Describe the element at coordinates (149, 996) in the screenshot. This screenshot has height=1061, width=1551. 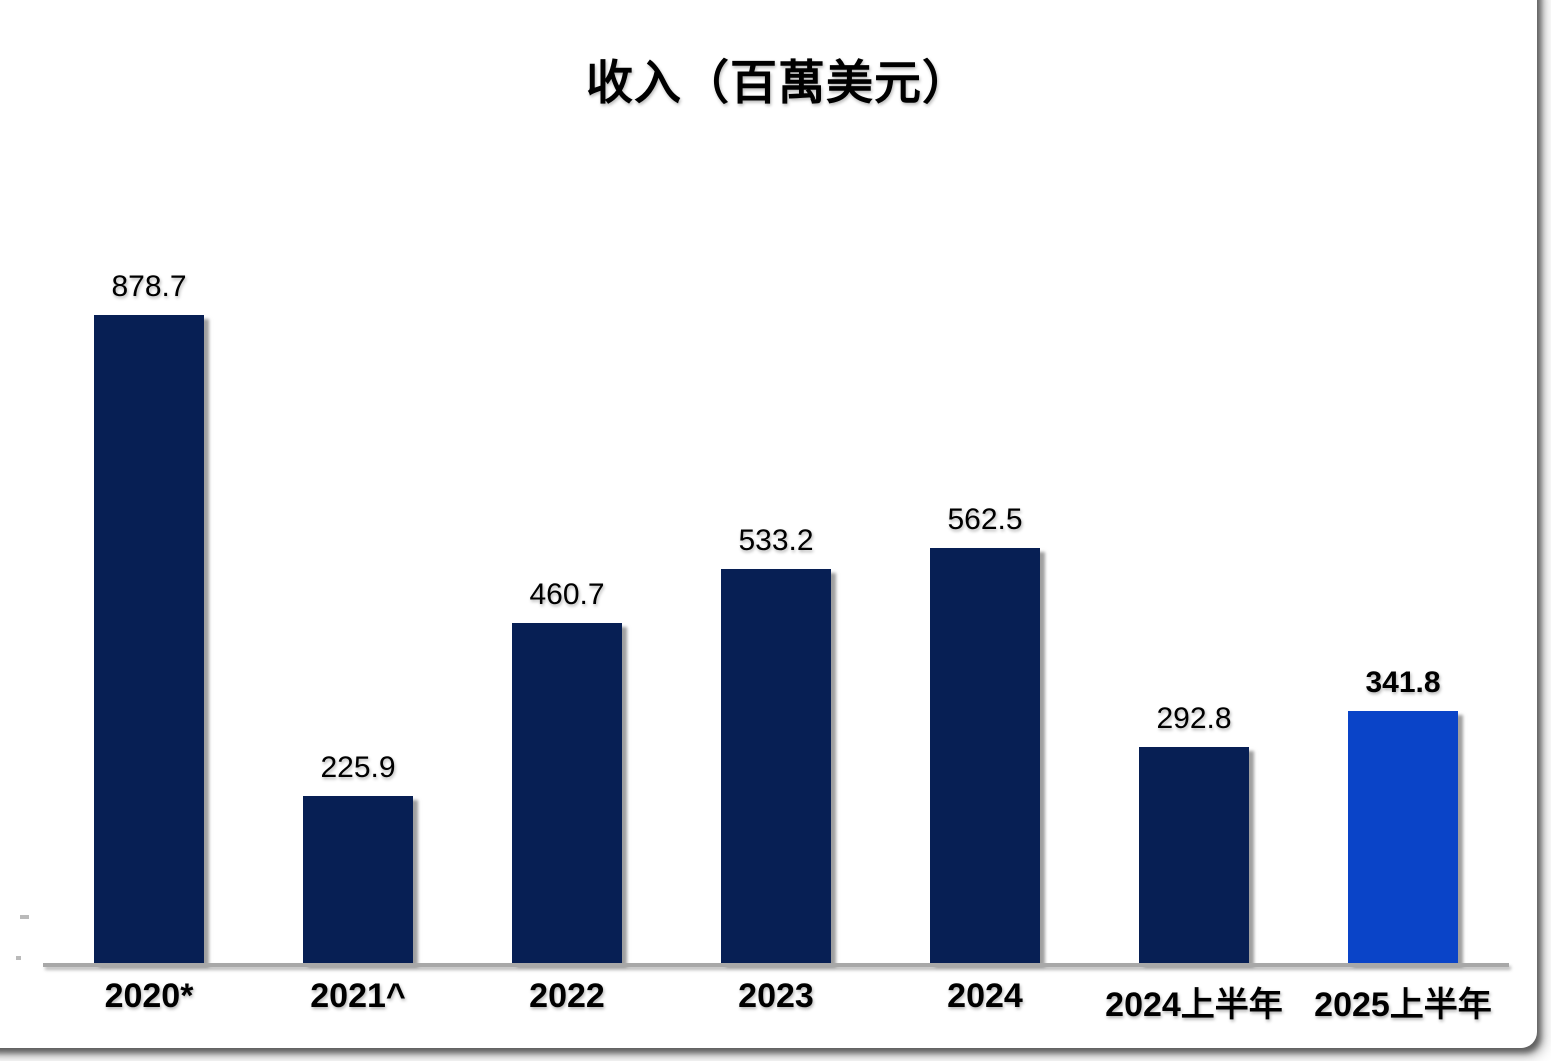
I see `x-axis-category-label: 2020*` at that location.